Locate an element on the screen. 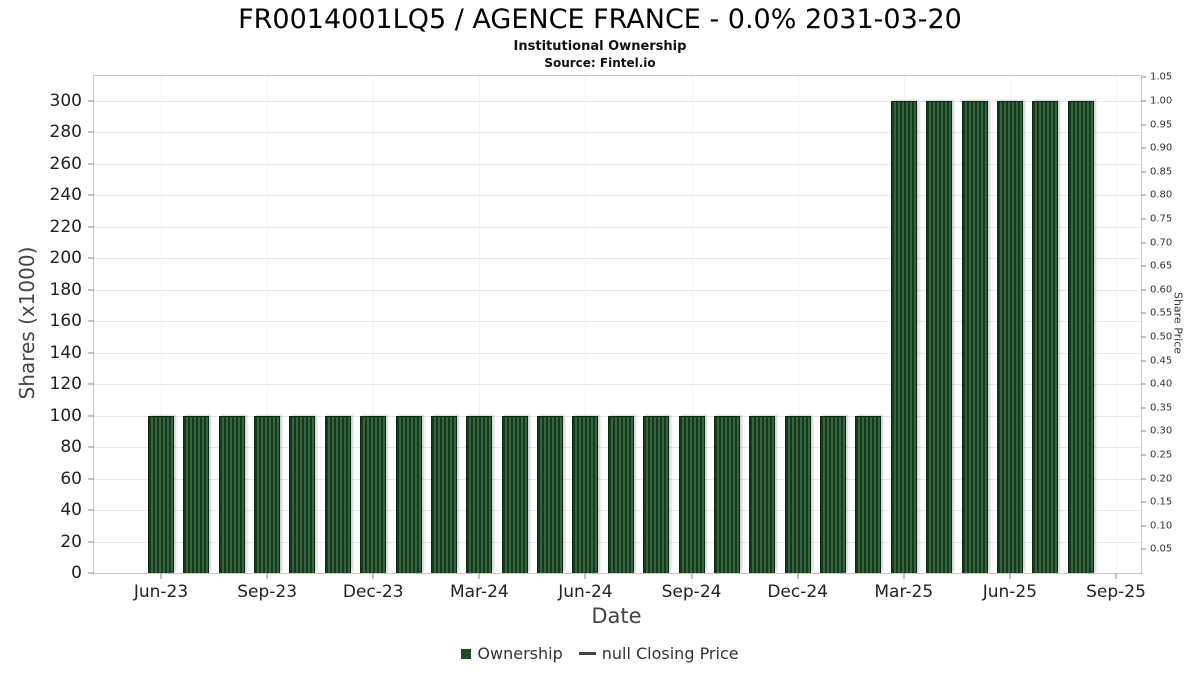 This screenshot has width=1200, height=675. y2-axis-tick-label: 0.35 is located at coordinates (1161, 408).